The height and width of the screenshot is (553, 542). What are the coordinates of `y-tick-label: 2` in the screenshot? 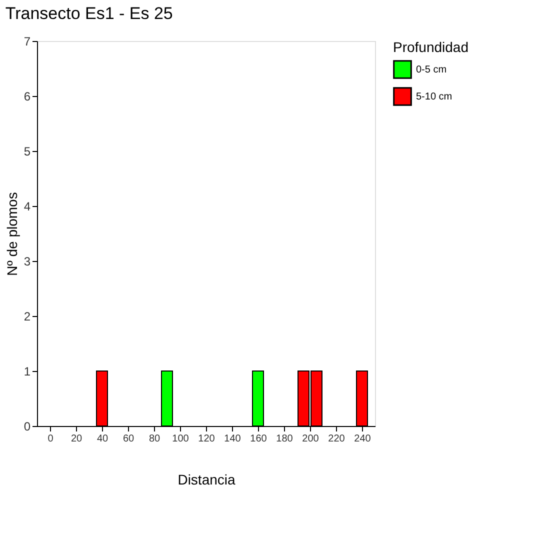 It's located at (27, 317).